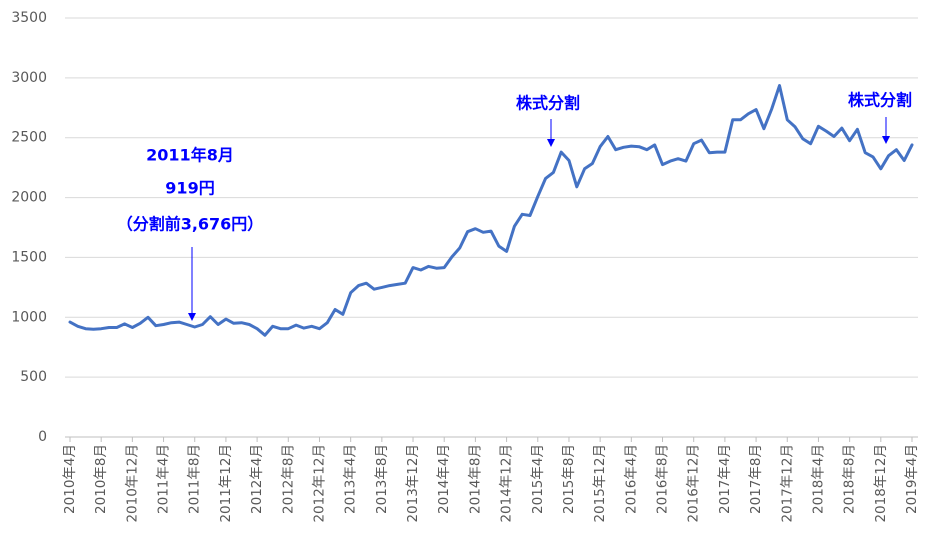 The height and width of the screenshot is (552, 935). I want to click on x-tick-label: 2010年12月, so click(132, 483).